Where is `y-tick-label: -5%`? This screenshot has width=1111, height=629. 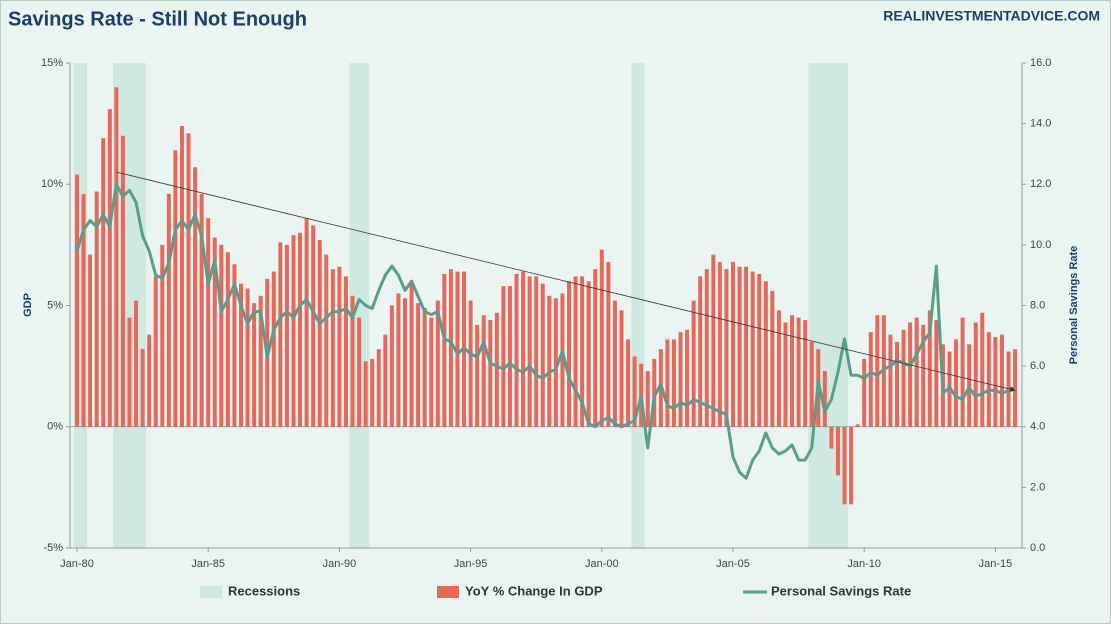 y-tick-label: -5% is located at coordinates (53, 548).